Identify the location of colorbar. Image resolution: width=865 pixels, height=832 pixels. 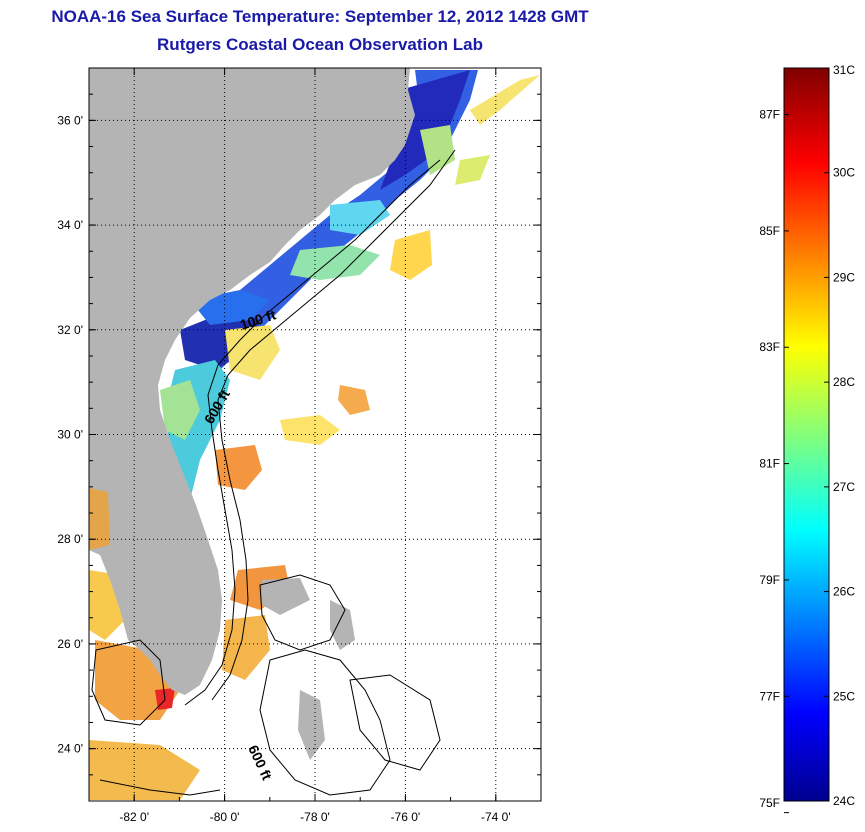
(806, 434).